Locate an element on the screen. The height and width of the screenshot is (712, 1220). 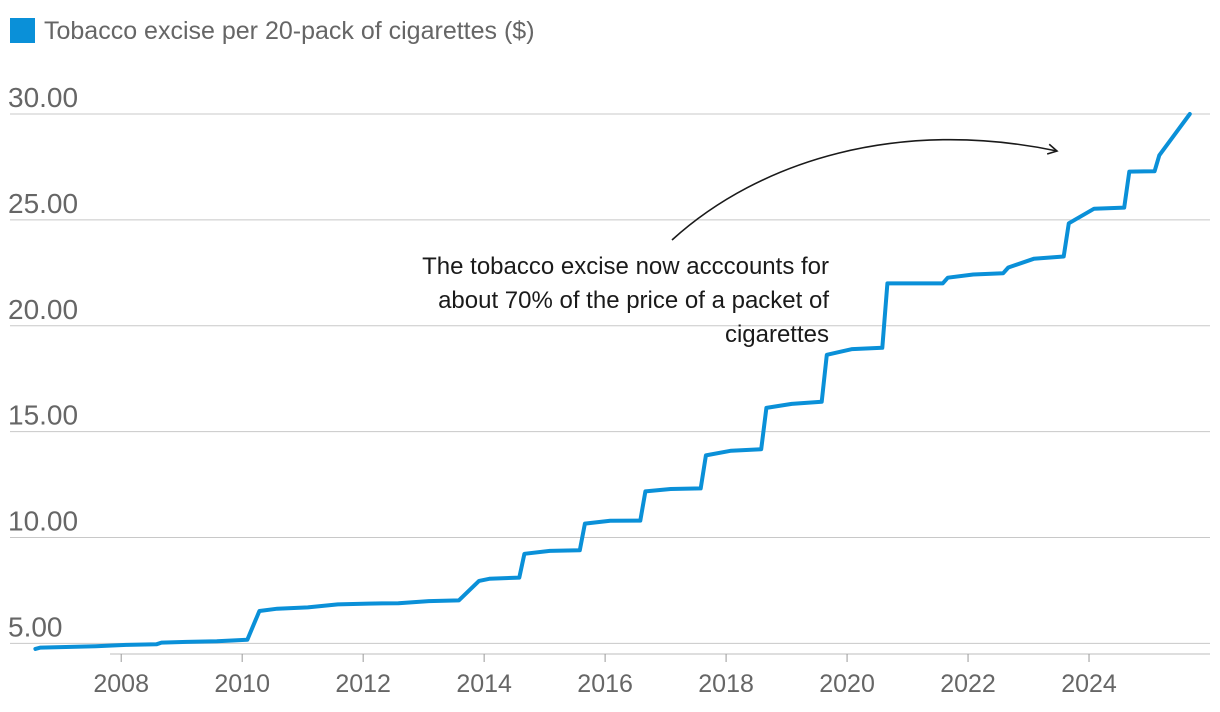
x-tick-label: 2018 is located at coordinates (726, 684).